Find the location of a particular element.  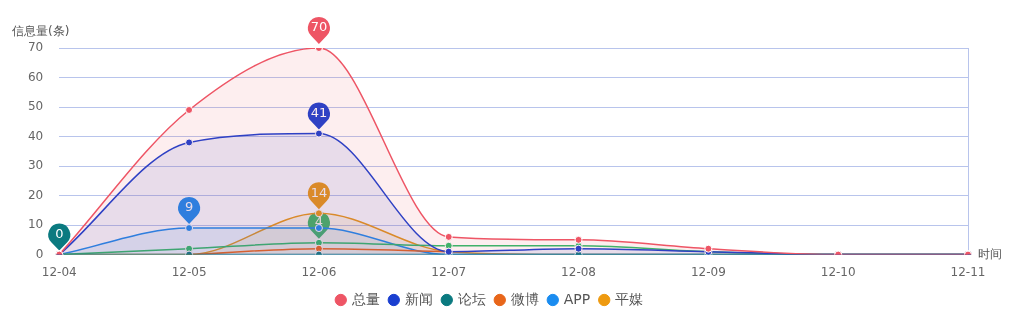

y-tick-label: 70 is located at coordinates (35, 47).